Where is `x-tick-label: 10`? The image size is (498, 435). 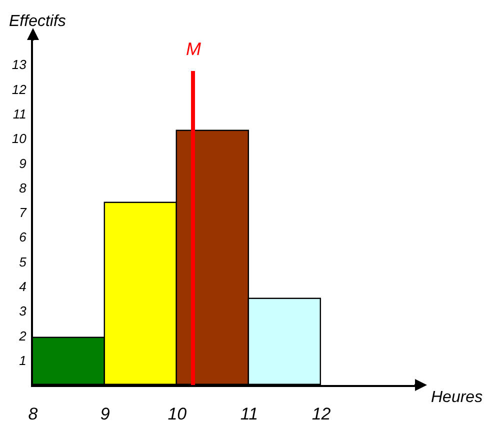
x-tick-label: 10 is located at coordinates (178, 414).